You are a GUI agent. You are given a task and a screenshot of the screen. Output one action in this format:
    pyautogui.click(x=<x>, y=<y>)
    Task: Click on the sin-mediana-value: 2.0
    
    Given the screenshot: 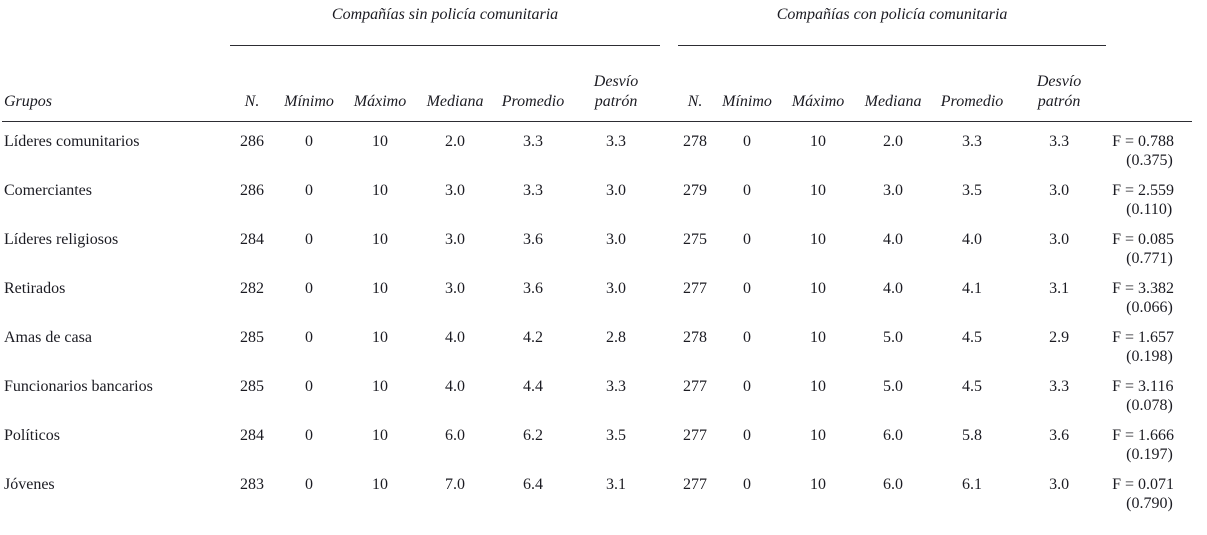 What is the action you would take?
    pyautogui.click(x=455, y=141)
    